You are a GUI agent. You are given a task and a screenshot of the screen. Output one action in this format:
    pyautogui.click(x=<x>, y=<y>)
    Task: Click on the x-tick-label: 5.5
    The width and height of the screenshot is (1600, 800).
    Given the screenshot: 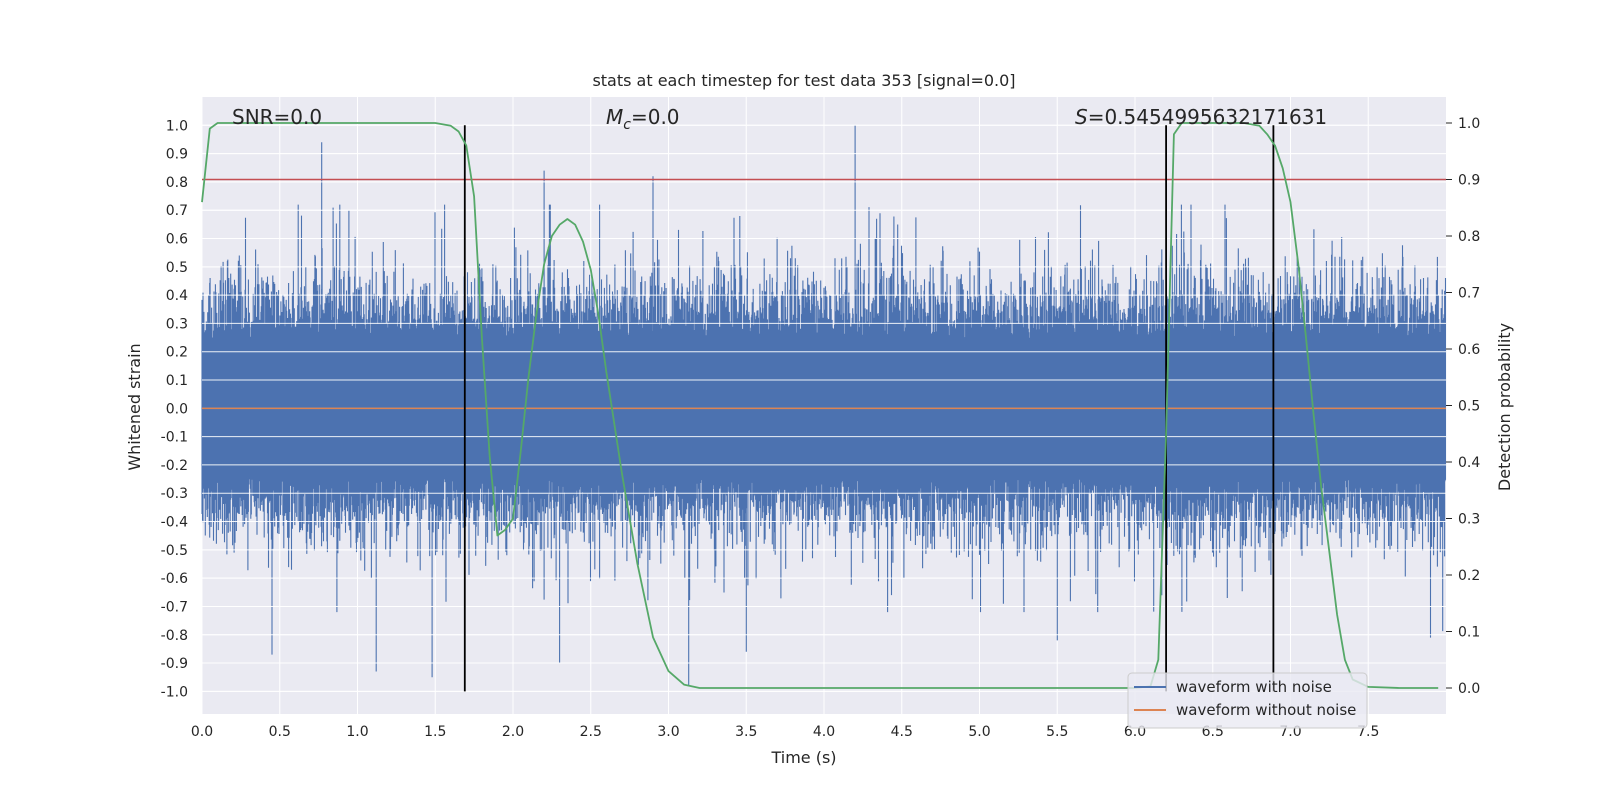 What is the action you would take?
    pyautogui.click(x=1057, y=732)
    